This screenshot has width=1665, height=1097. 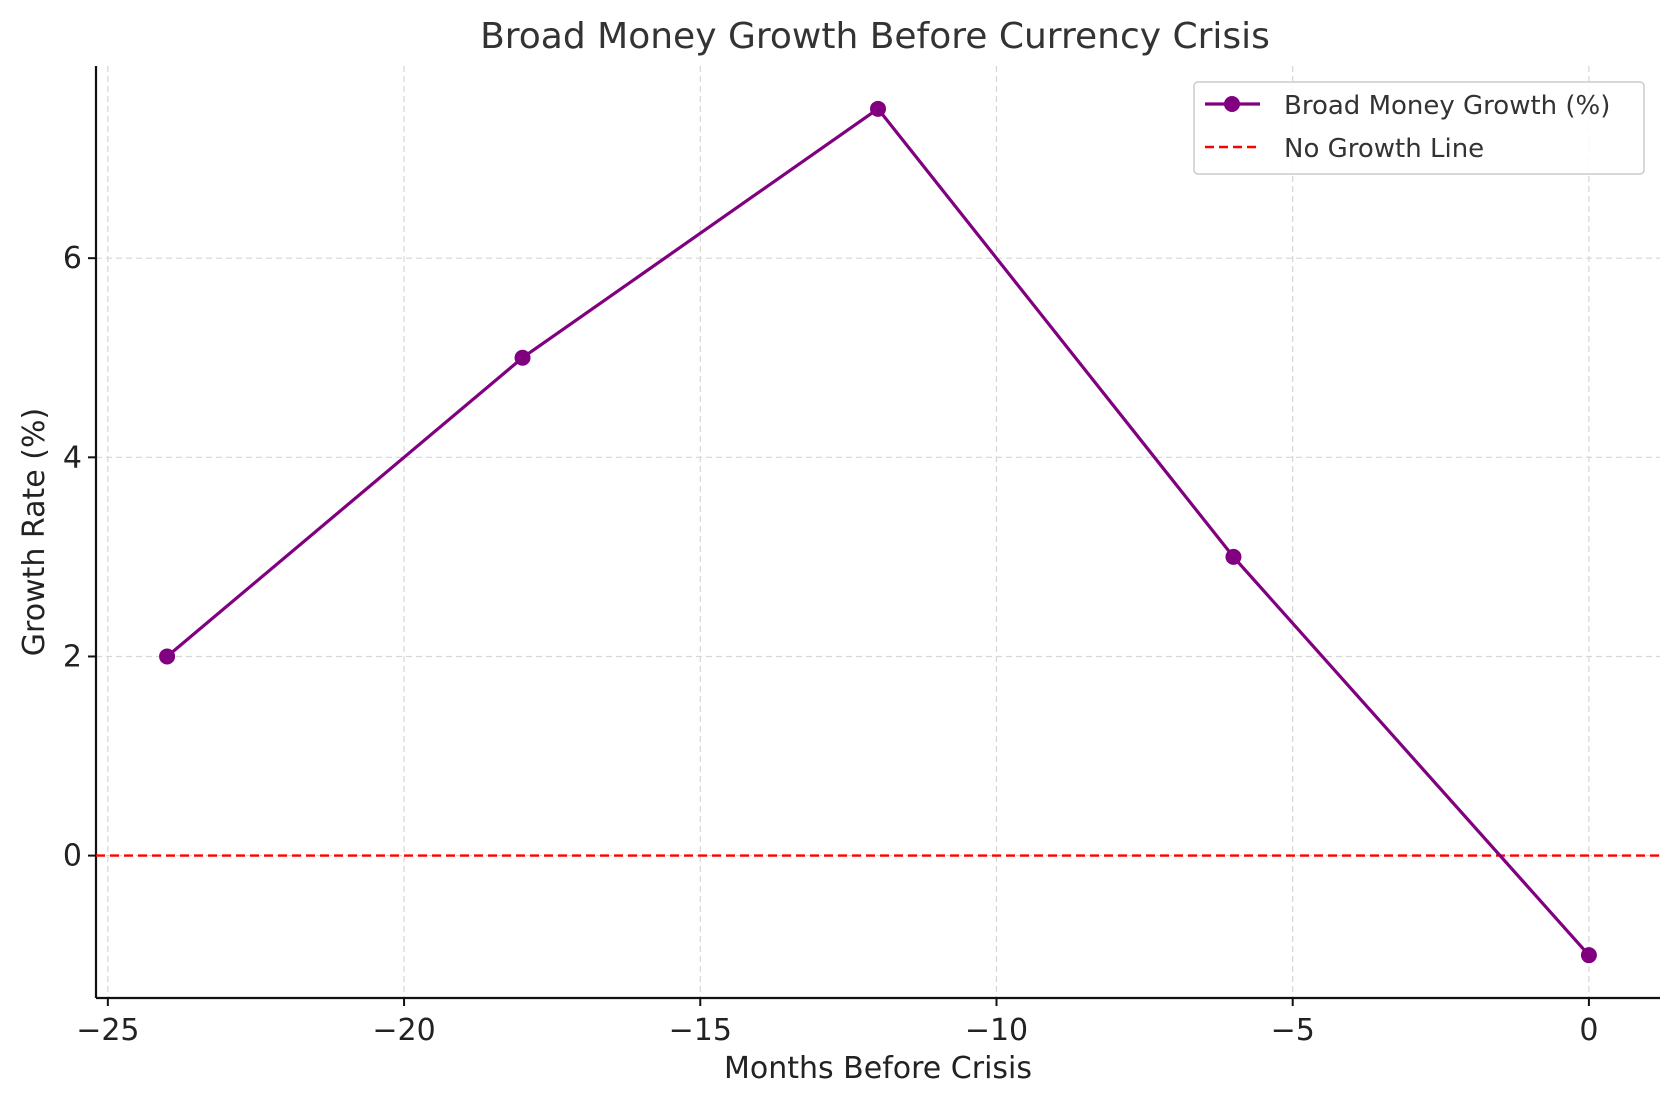 What do you see at coordinates (72, 656) in the screenshot?
I see `y-tick-label: 2` at bounding box center [72, 656].